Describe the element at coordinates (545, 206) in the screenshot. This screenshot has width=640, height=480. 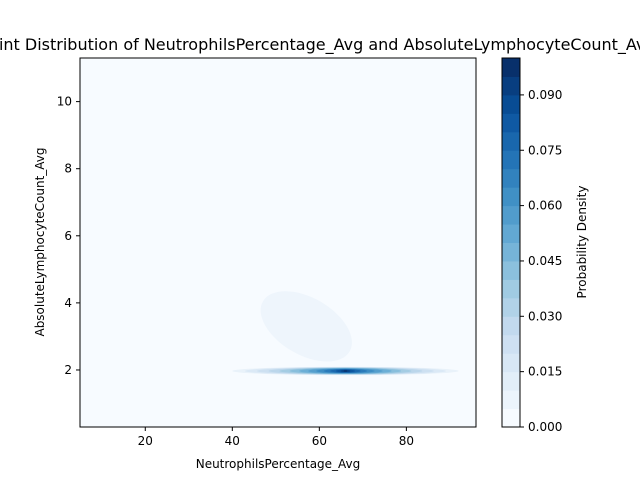
I see `colorbar-tick-label: 0.060` at that location.